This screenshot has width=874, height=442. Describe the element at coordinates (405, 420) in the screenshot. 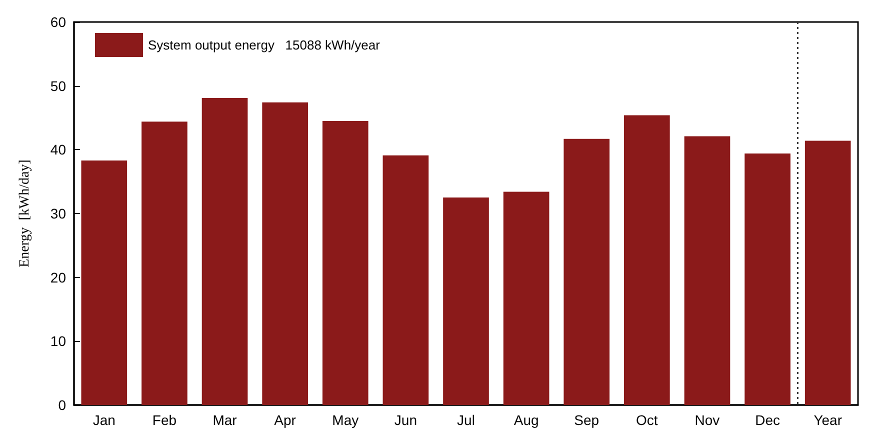

I see `x-tick-label: Jun` at that location.